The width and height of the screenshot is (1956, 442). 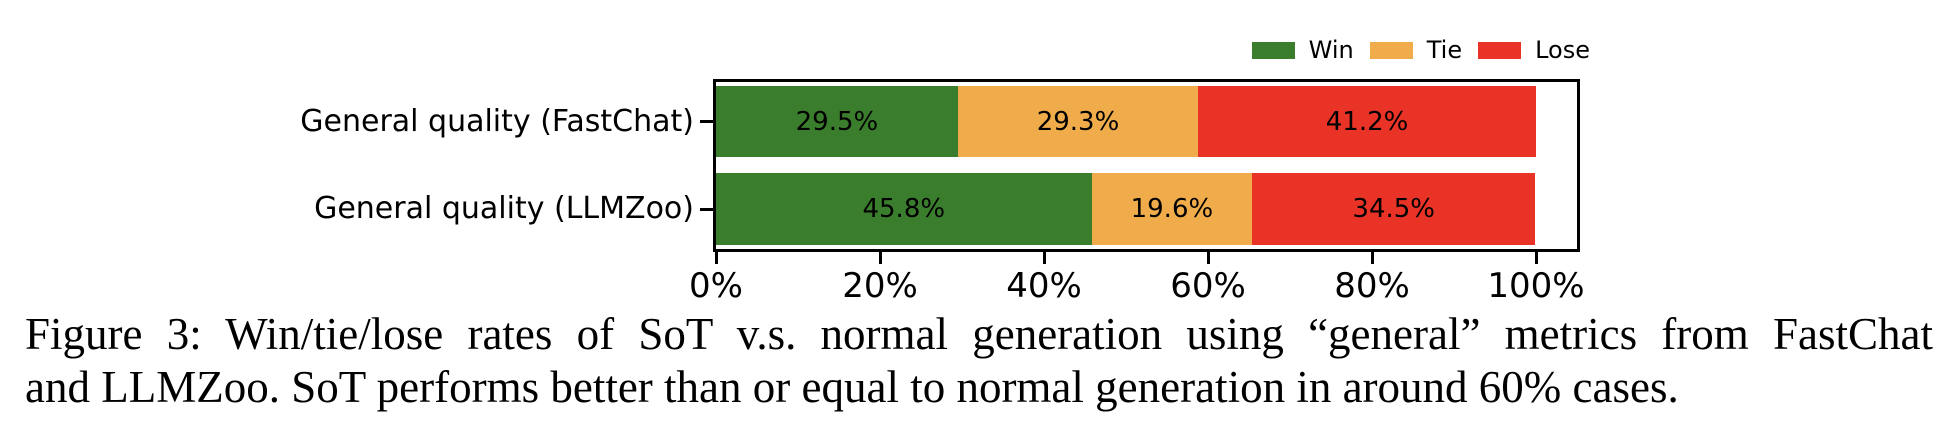 What do you see at coordinates (1536, 286) in the screenshot?
I see `x-tick-label: 100%` at bounding box center [1536, 286].